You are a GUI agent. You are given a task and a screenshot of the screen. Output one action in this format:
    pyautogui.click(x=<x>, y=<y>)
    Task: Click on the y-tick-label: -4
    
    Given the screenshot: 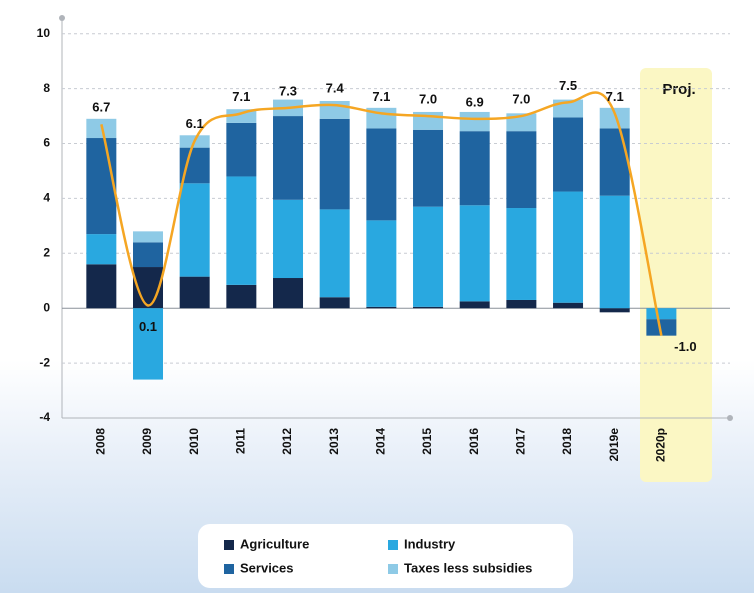 What is the action you would take?
    pyautogui.click(x=44, y=417)
    